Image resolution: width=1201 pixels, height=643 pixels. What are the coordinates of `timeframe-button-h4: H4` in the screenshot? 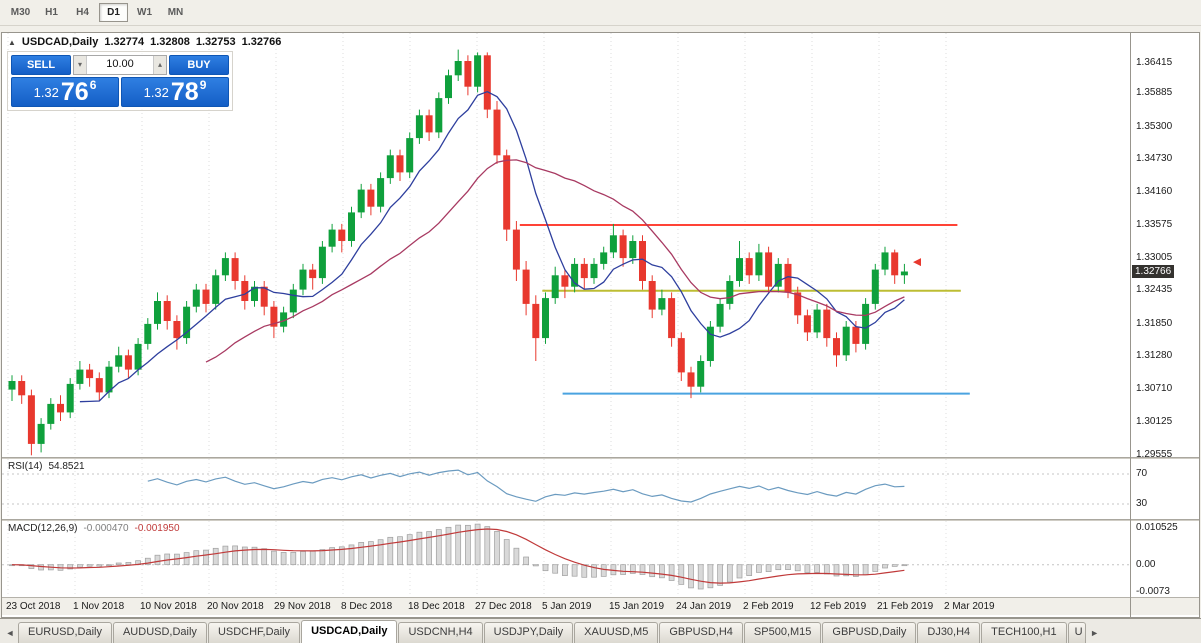 It's located at (82, 12).